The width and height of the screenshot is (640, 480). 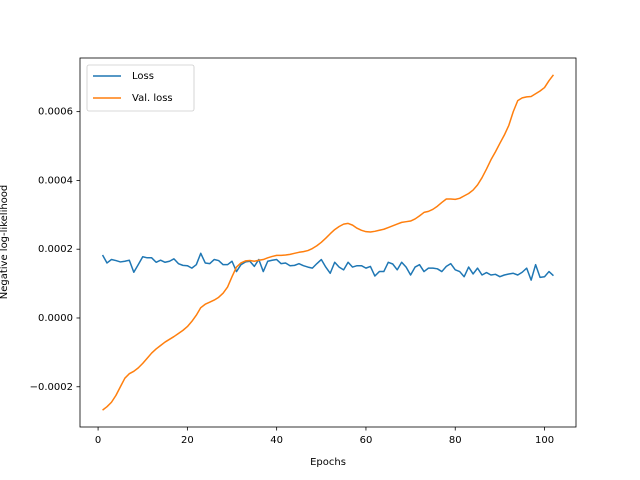 I want to click on y-tick-label: 0.0002, so click(x=55, y=249).